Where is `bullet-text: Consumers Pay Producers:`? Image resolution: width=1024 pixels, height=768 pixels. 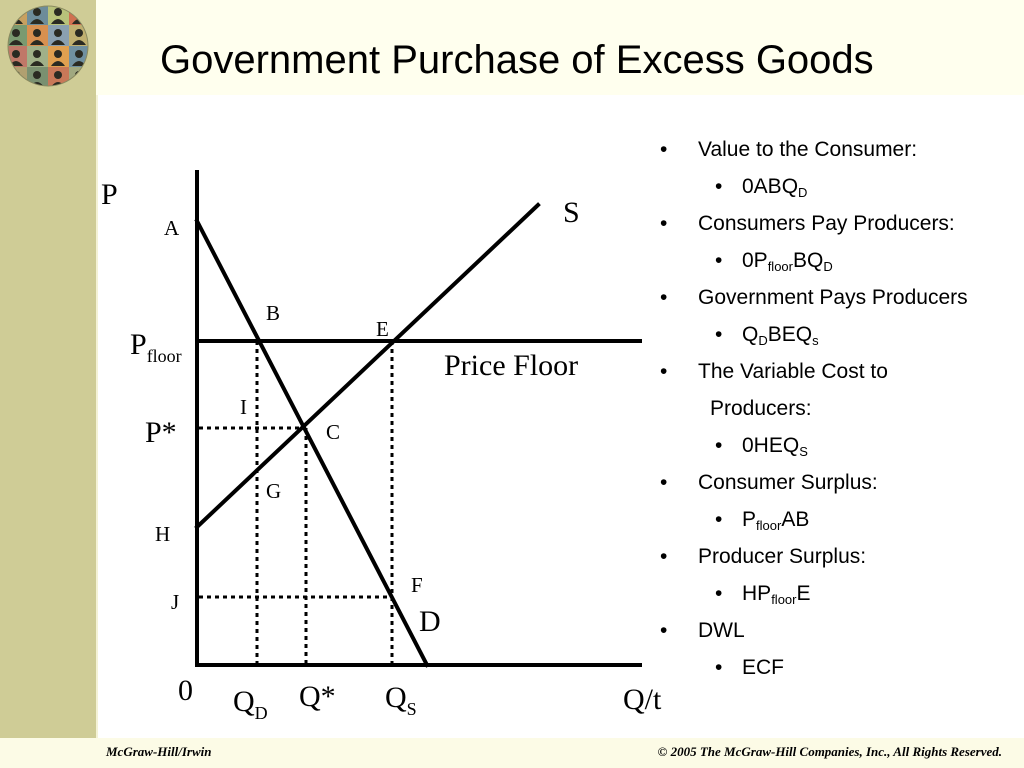 bullet-text: Consumers Pay Producers: is located at coordinates (826, 223).